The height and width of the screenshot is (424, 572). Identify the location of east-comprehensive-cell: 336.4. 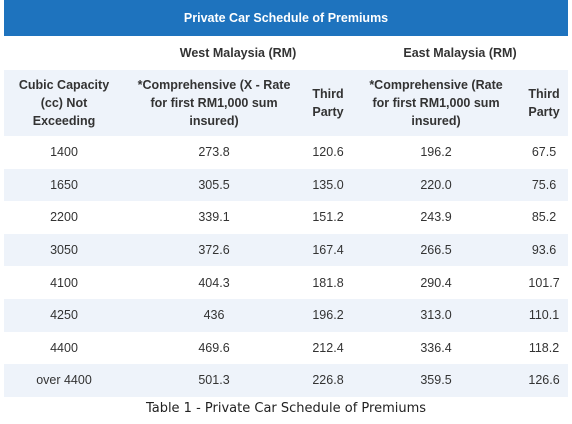
(436, 347).